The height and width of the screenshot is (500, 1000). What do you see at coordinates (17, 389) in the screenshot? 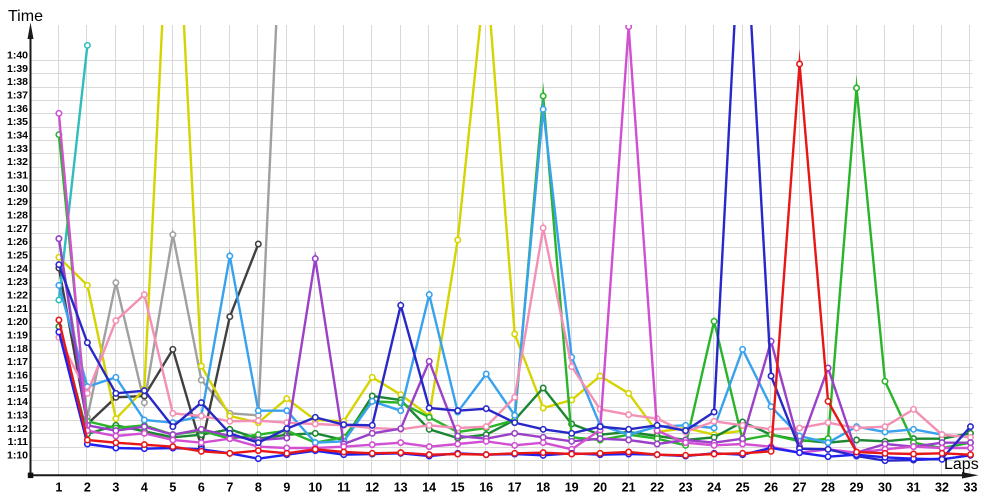
I see `svg-text: 1:15` at bounding box center [17, 389].